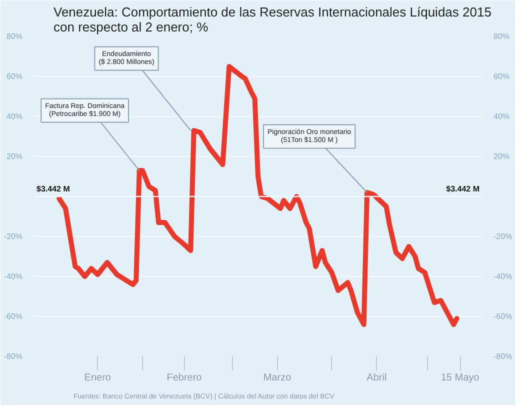 This screenshot has height=413, width=522. What do you see at coordinates (463, 189) in the screenshot?
I see `text: $3.442 M` at bounding box center [463, 189].